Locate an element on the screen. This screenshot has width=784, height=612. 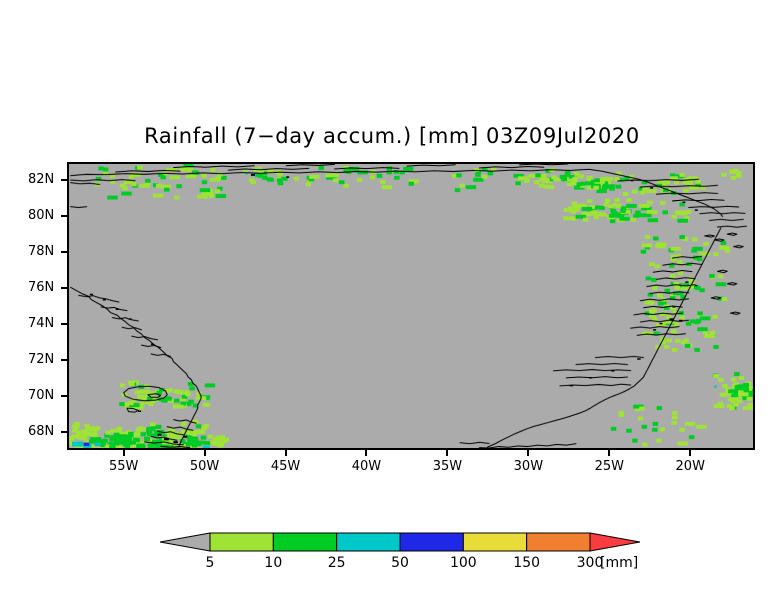
x-tick-label-30w: 30W is located at coordinates (528, 466).